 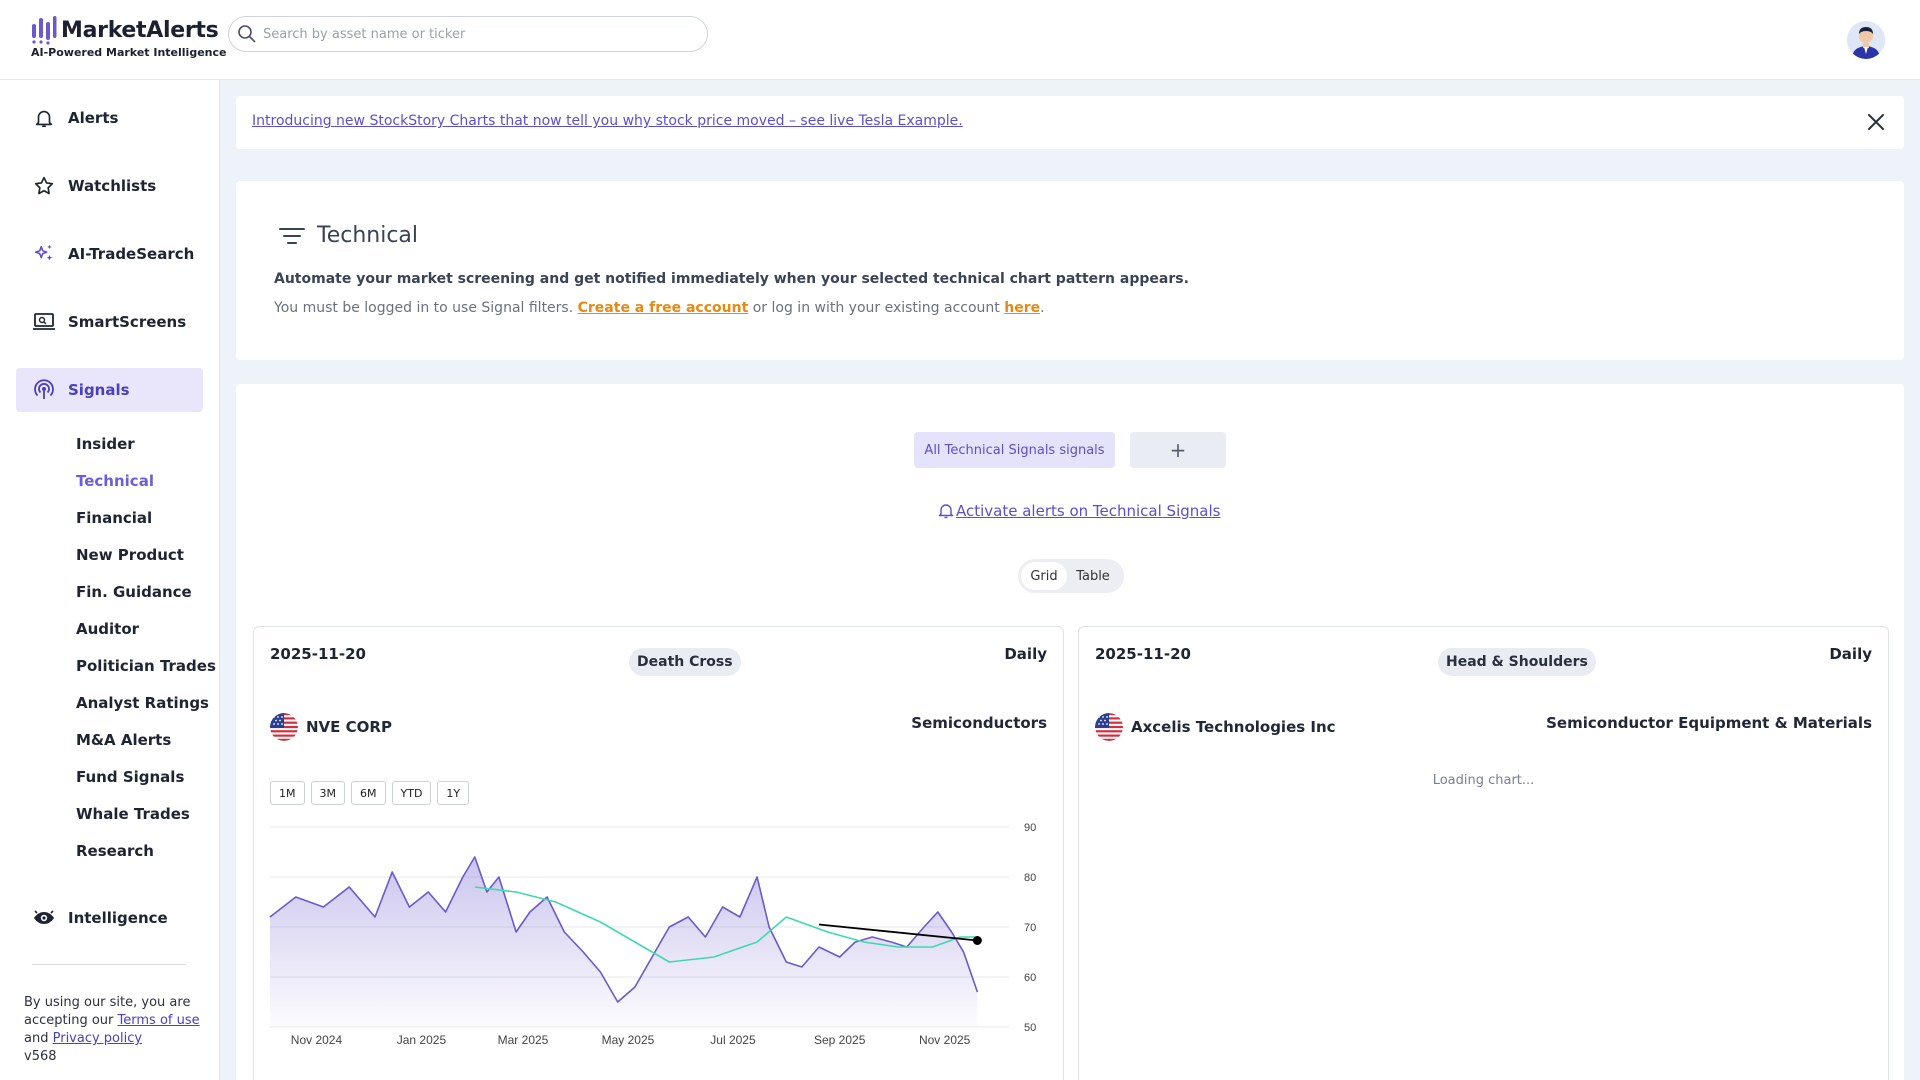 I want to click on company-sector: Semiconductor Equipment & Materials, so click(x=1709, y=723).